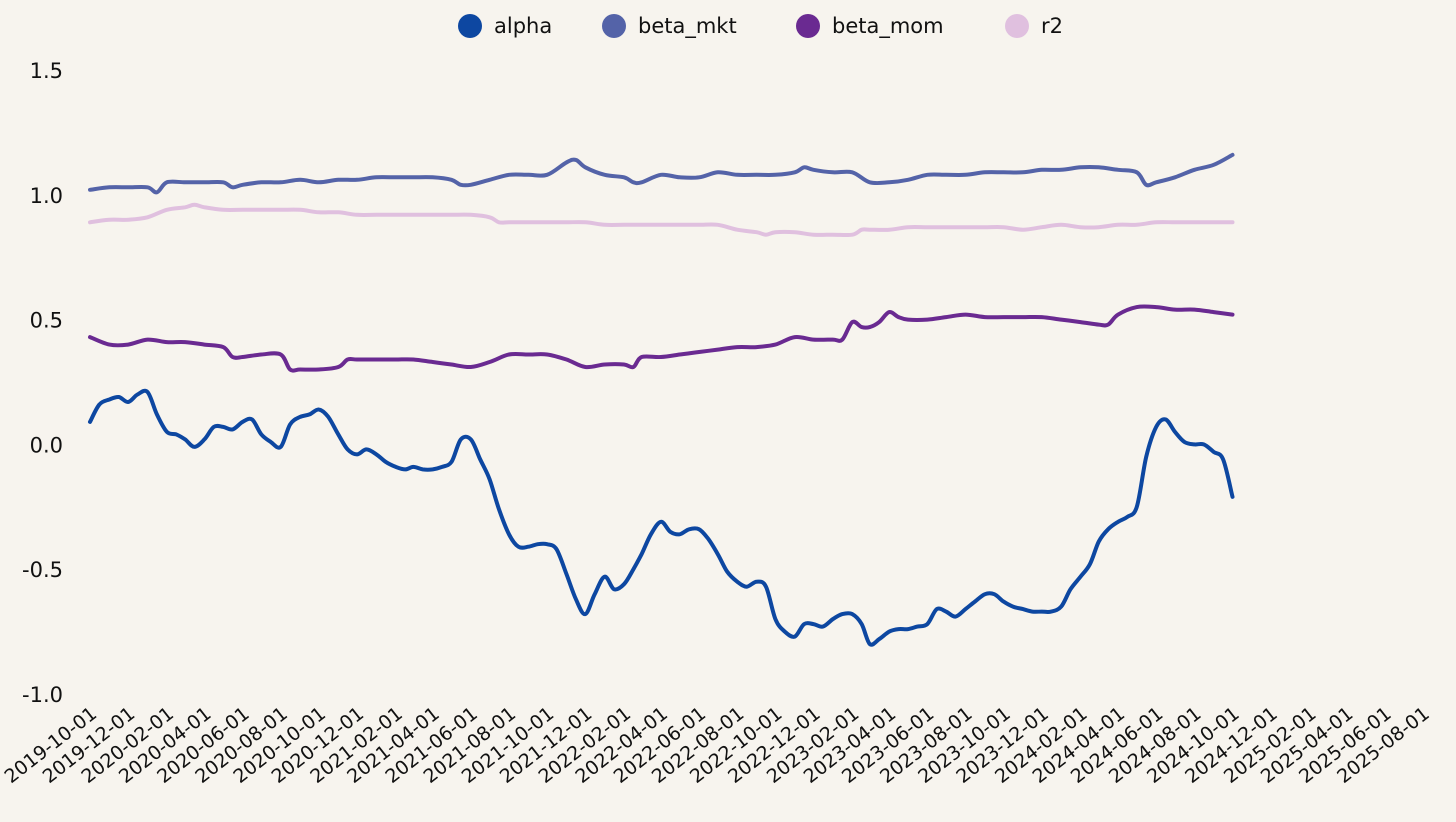 The height and width of the screenshot is (822, 1456). What do you see at coordinates (46, 321) in the screenshot?
I see `y-tick-label: 0.5` at bounding box center [46, 321].